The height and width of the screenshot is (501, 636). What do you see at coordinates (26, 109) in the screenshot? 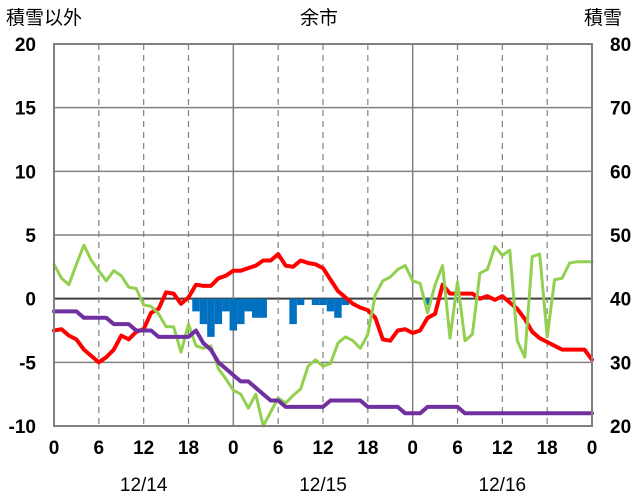
I see `left-tick-label: 15` at bounding box center [26, 109].